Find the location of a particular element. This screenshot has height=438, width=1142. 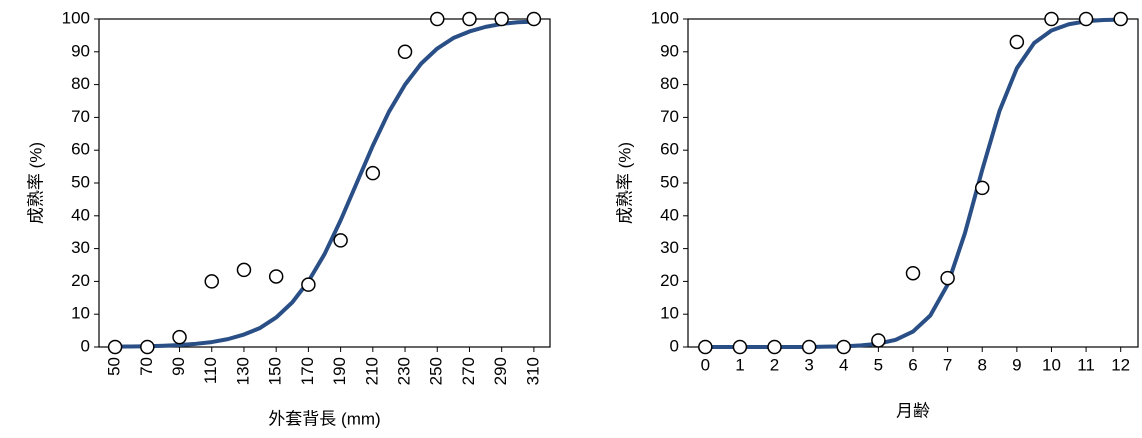

x-tick-label: 5 is located at coordinates (878, 364).